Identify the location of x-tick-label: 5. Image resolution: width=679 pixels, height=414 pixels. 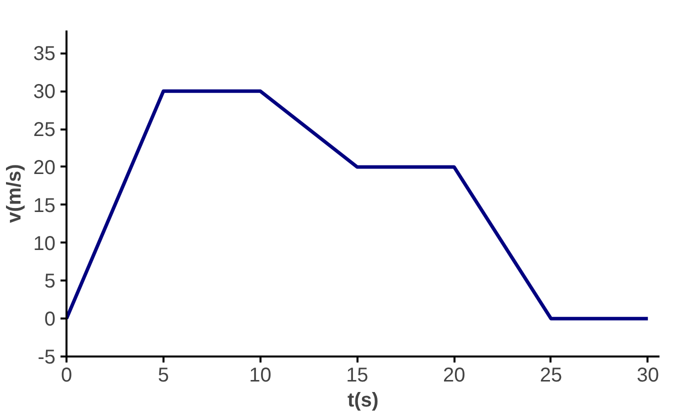
(163, 375).